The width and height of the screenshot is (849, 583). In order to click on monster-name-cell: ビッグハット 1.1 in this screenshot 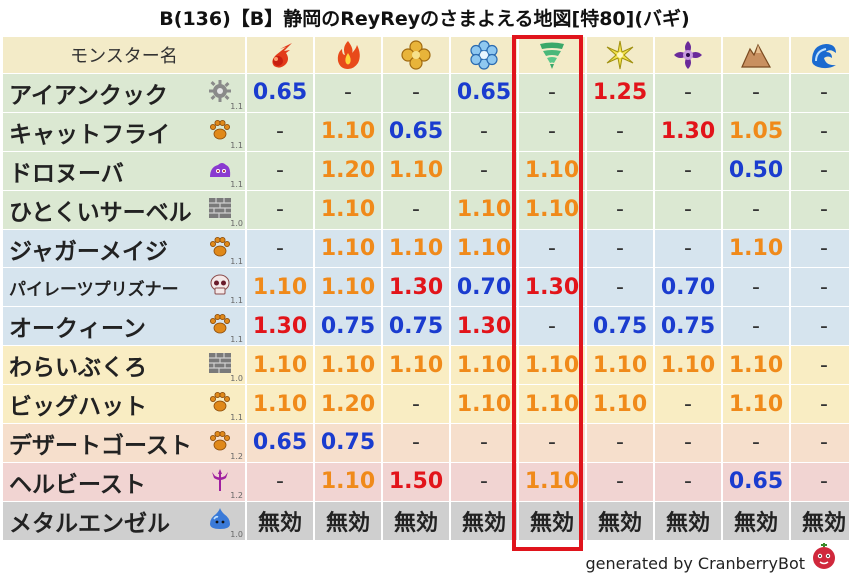, I will do `click(124, 405)`.